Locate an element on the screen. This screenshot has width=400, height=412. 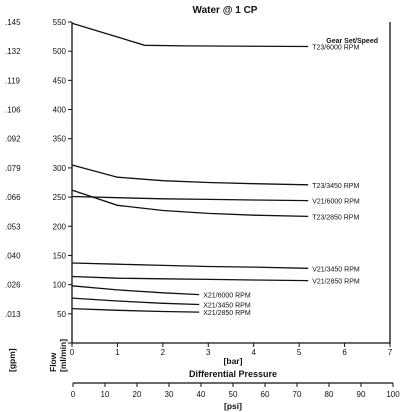
x-psi-tick-label: 50 is located at coordinates (233, 394).